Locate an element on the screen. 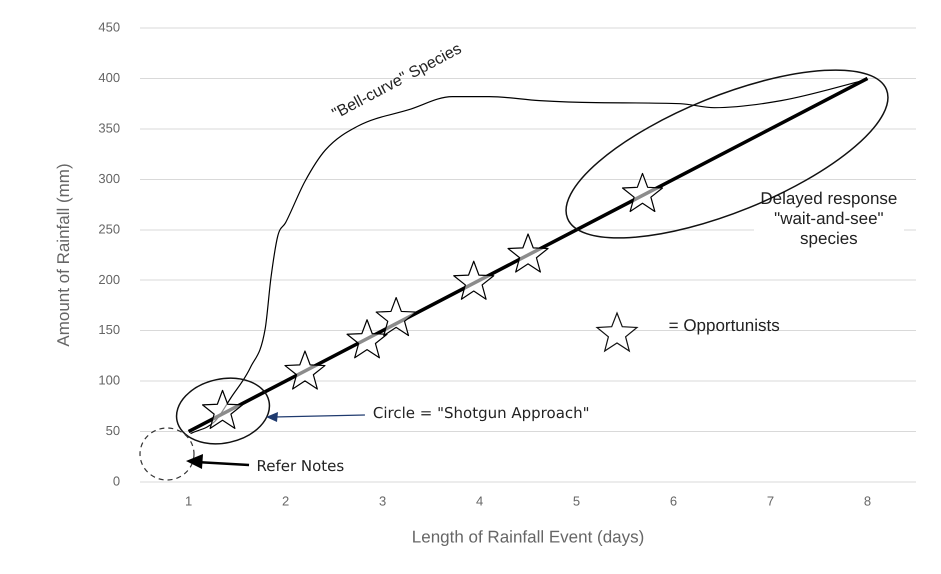 This screenshot has height=574, width=941. y-tick-label: 250 is located at coordinates (109, 228).